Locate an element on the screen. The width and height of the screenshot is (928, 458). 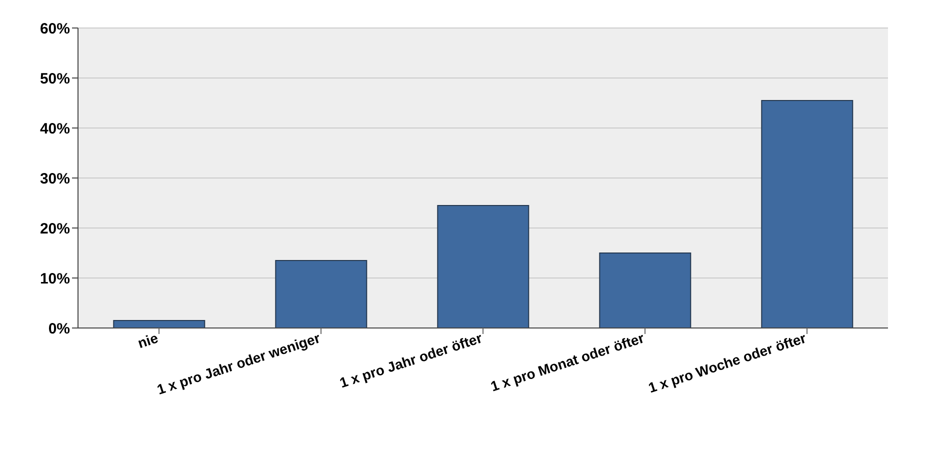
y-tick-label: 20% is located at coordinates (55, 229).